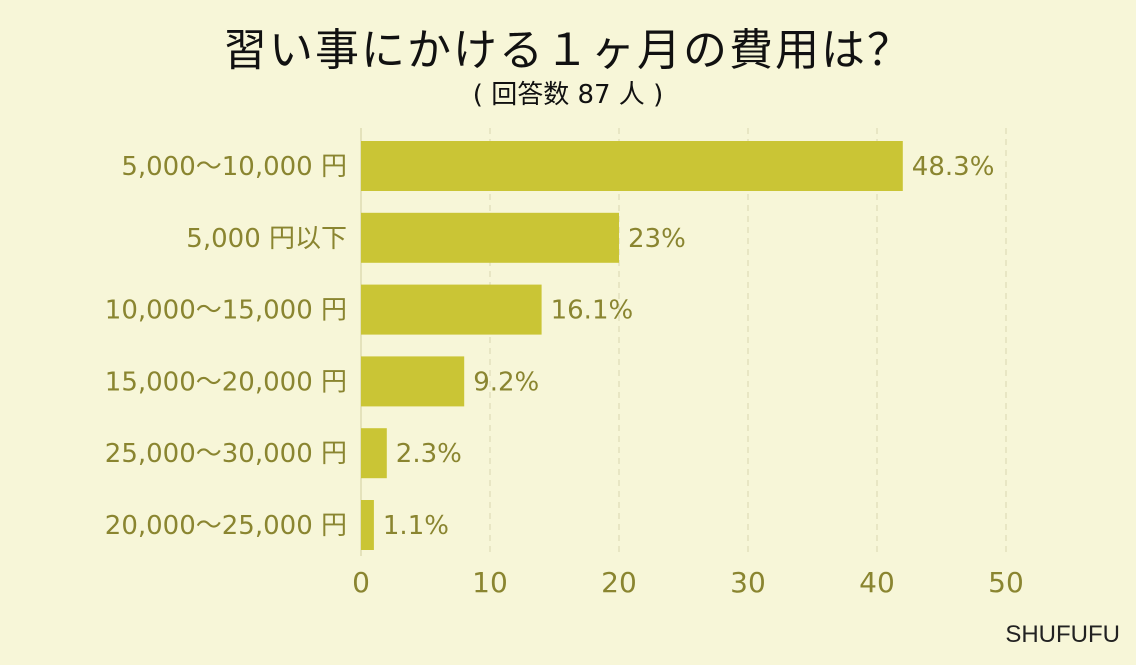  What do you see at coordinates (416, 526) in the screenshot?
I see `value-label: 1.1%` at bounding box center [416, 526].